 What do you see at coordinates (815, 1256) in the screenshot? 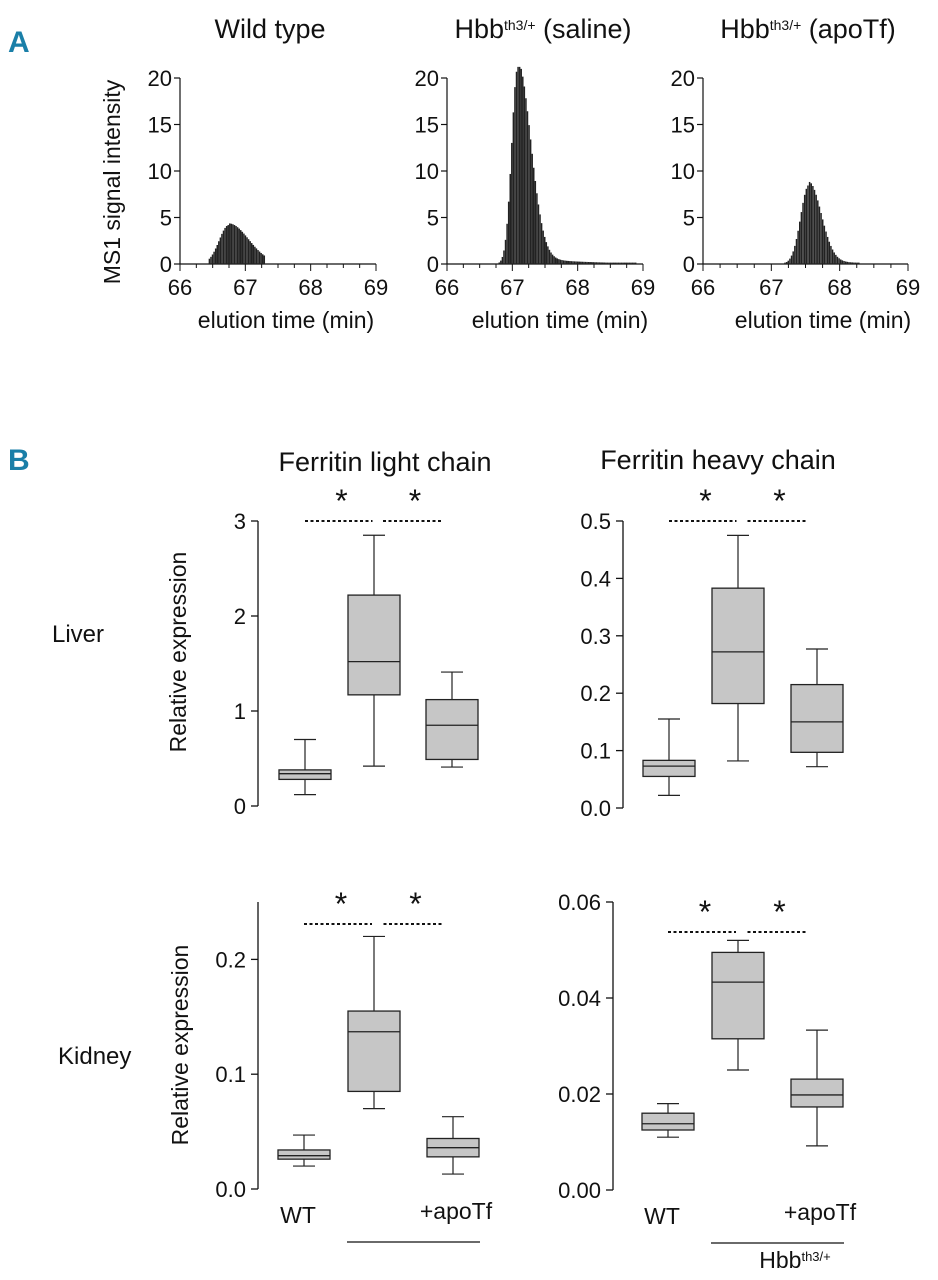
I see `group-label-sup: th3/+` at bounding box center [815, 1256].